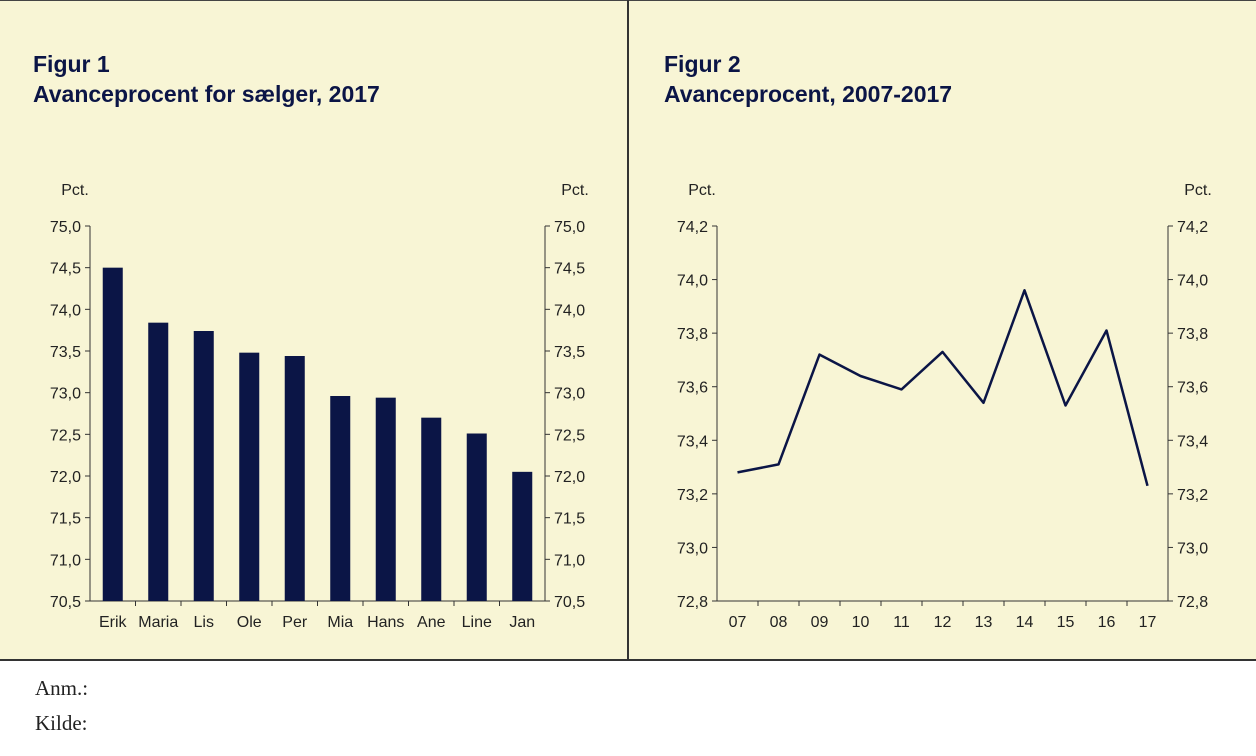 The width and height of the screenshot is (1256, 756). I want to click on fig1-unit-right: Pct., so click(575, 190).